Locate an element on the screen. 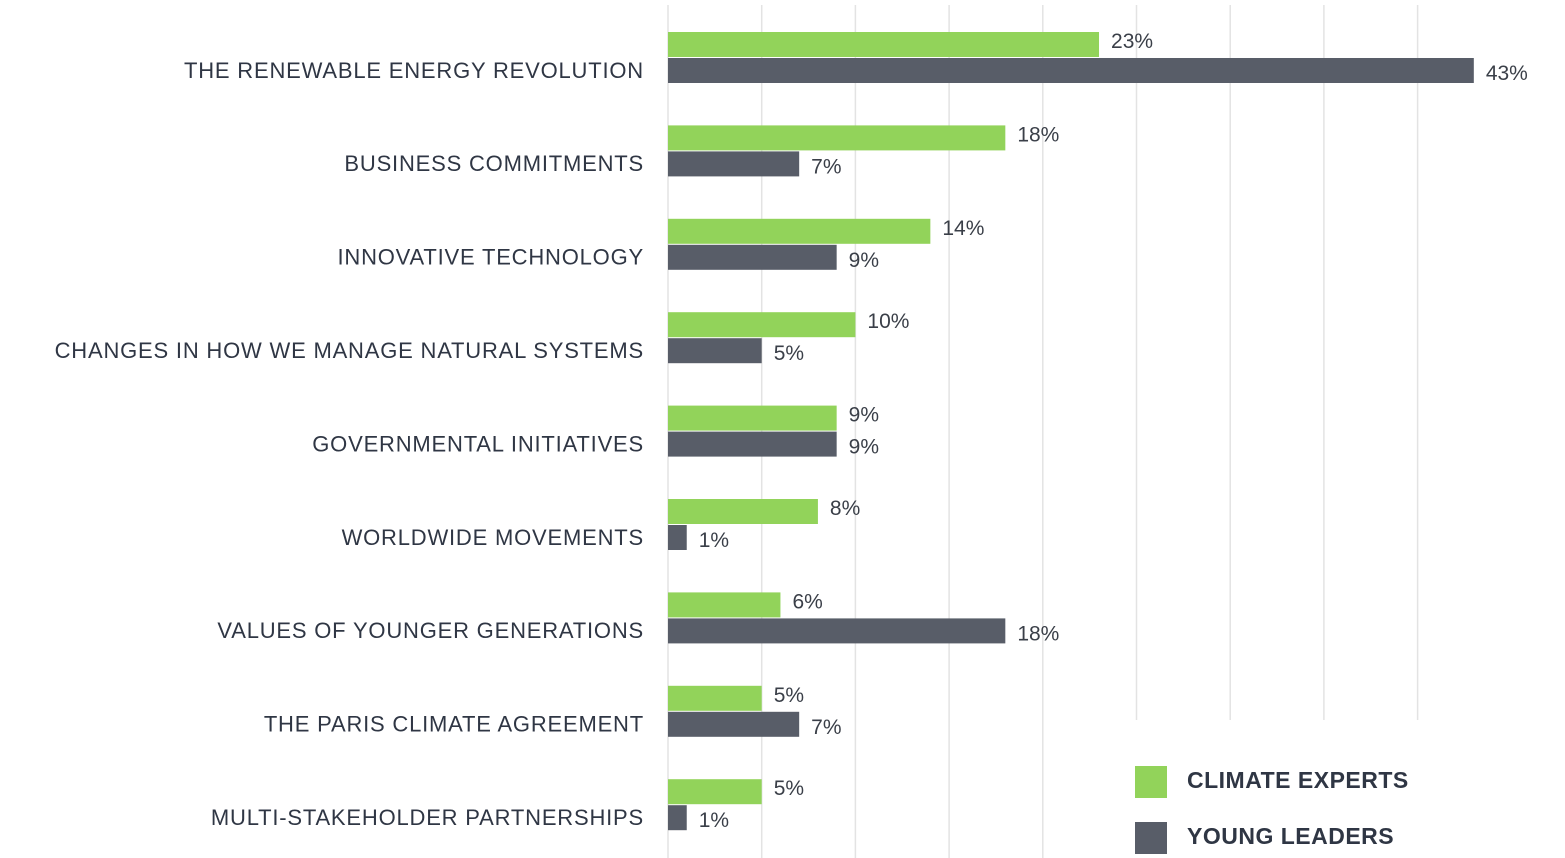 The width and height of the screenshot is (1565, 858). category-label: MULTI-STAKEHOLDER PARTNERSHIPS is located at coordinates (427, 817).